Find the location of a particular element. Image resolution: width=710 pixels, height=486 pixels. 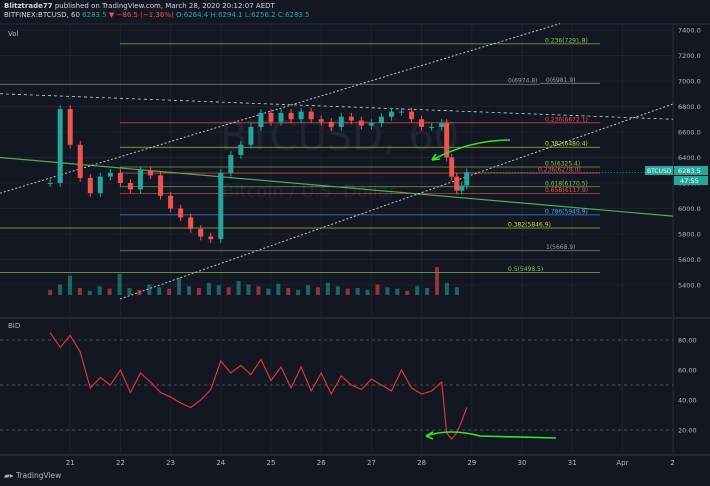

fib-level-label: 0.236(6672.1) is located at coordinates (566, 119).